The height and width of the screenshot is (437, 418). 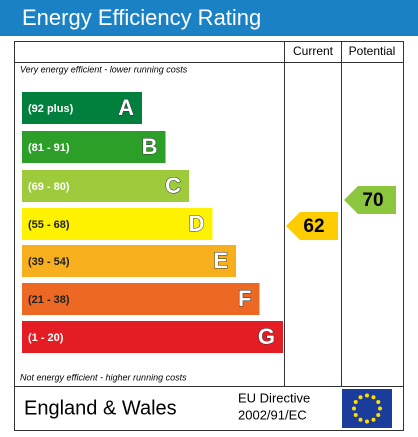 I want to click on potential-rating: 70, so click(x=372, y=200).